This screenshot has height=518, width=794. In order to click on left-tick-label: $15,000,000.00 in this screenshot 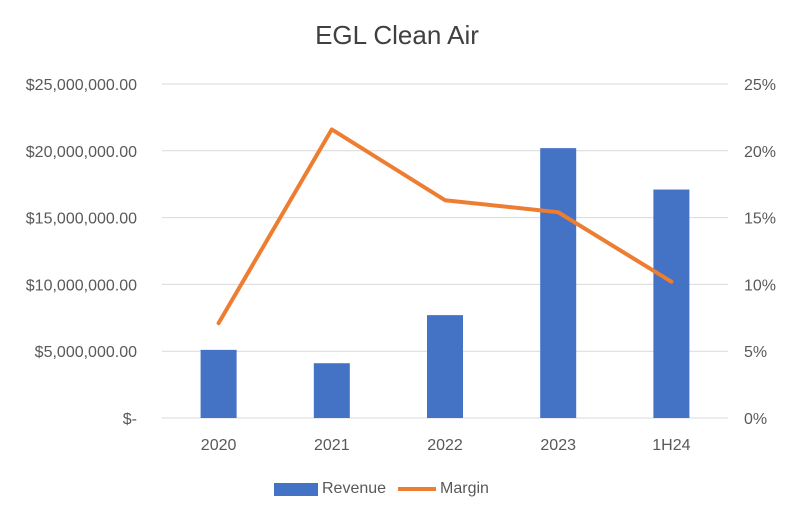, I will do `click(81, 219)`.